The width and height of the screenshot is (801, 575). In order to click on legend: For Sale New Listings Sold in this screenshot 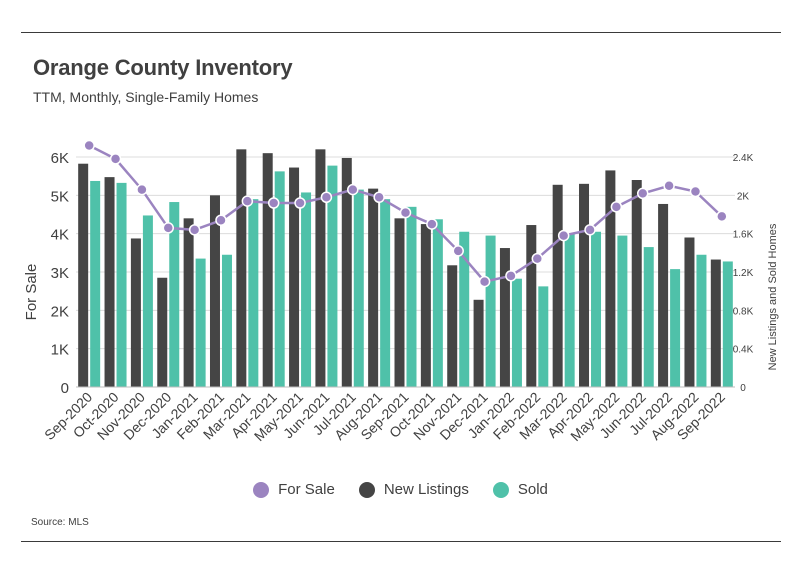, I will do `click(400, 489)`.